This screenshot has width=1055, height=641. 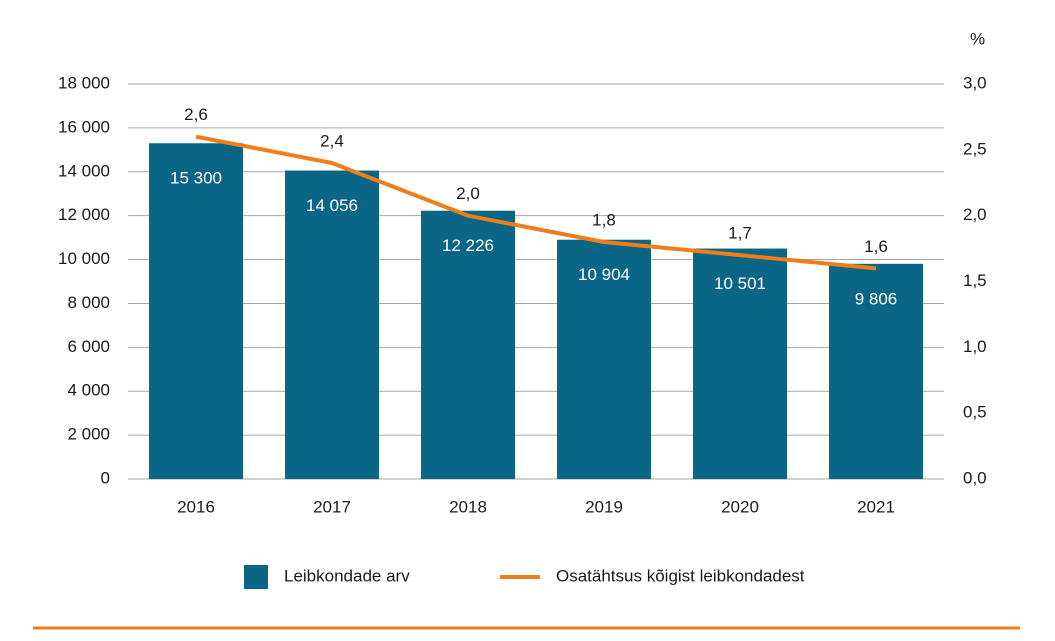 I want to click on bar-value-label: 12 226, so click(x=468, y=245).